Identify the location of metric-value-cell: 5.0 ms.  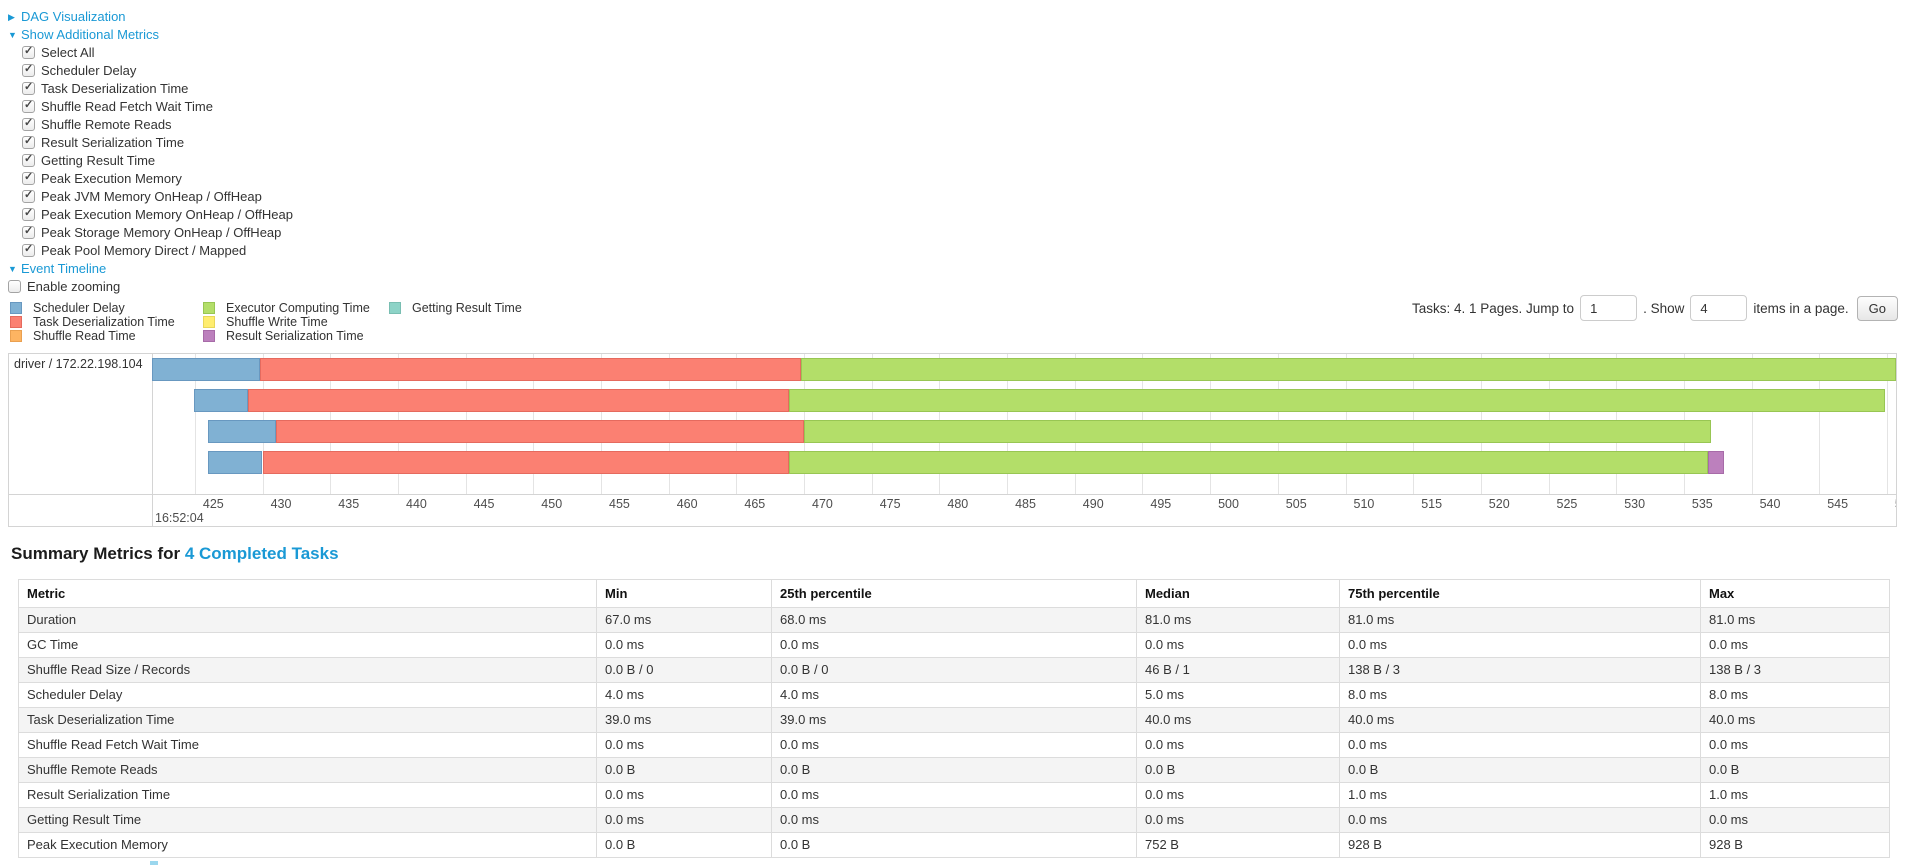
(1238, 694).